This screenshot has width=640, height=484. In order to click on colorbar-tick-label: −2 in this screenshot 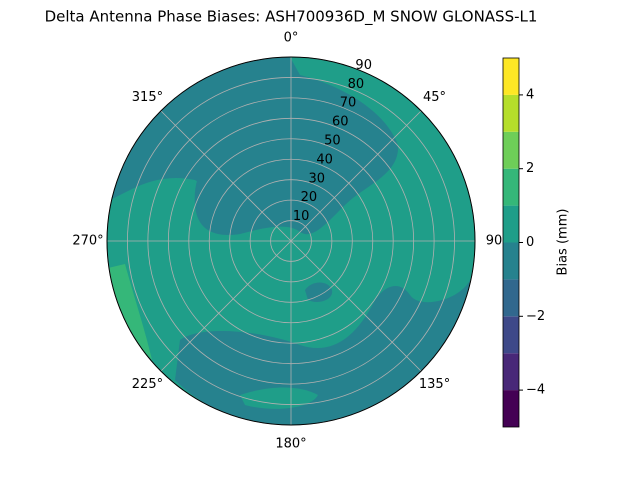, I will do `click(535, 316)`.